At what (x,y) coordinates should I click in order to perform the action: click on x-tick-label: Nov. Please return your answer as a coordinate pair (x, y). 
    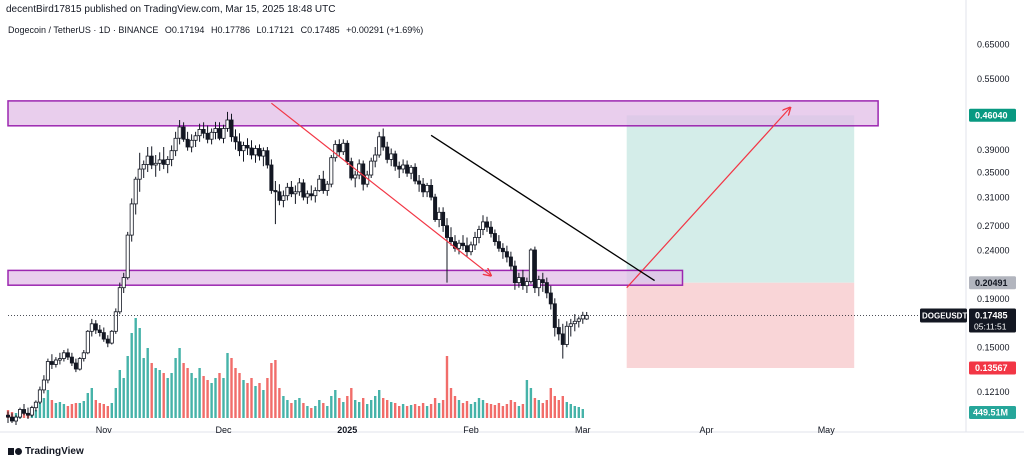
    Looking at the image, I should click on (104, 430).